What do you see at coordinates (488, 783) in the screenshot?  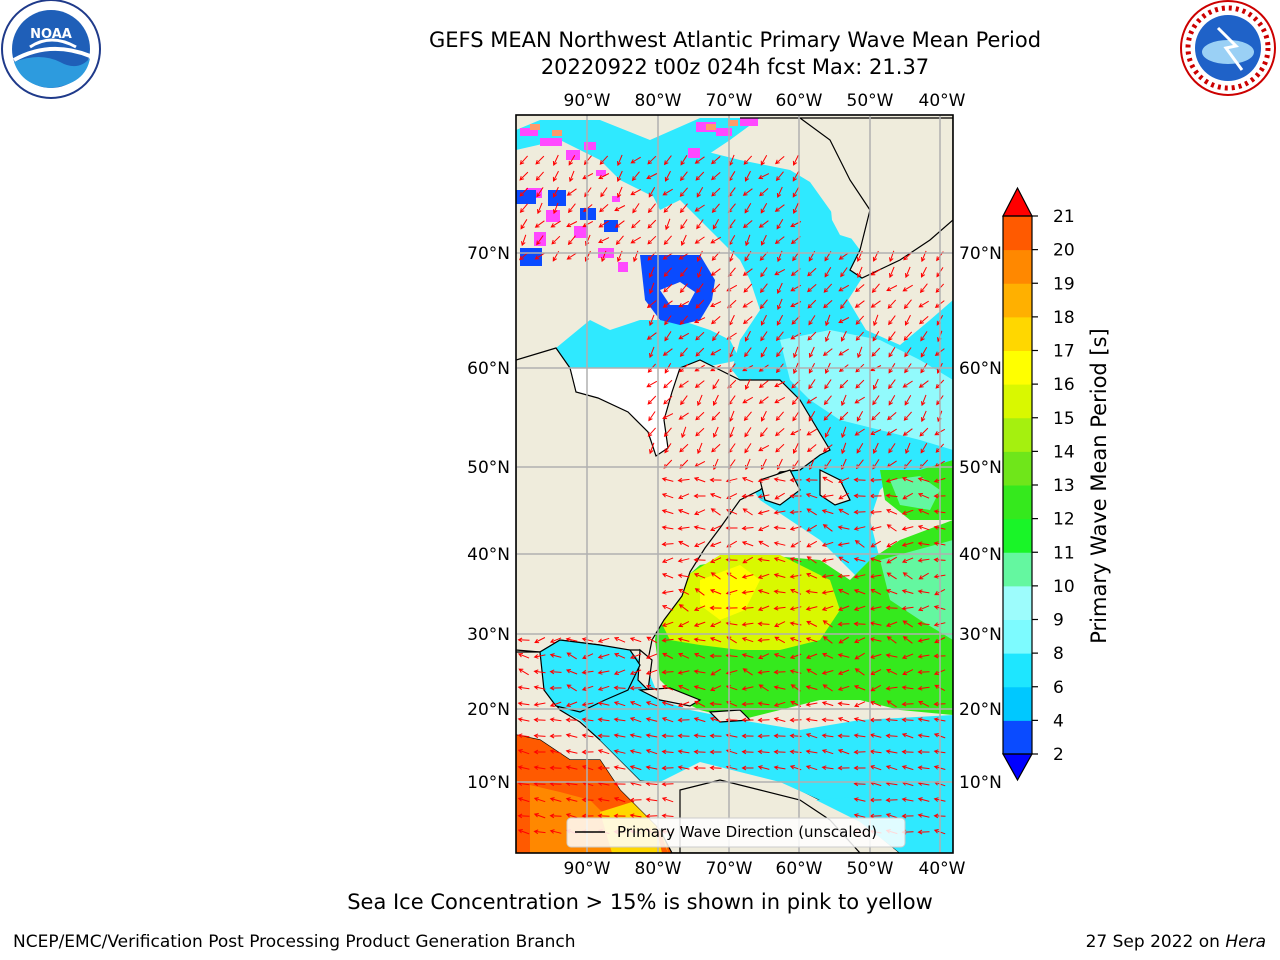 I see `lat-label-10n-left: 10°N` at bounding box center [488, 783].